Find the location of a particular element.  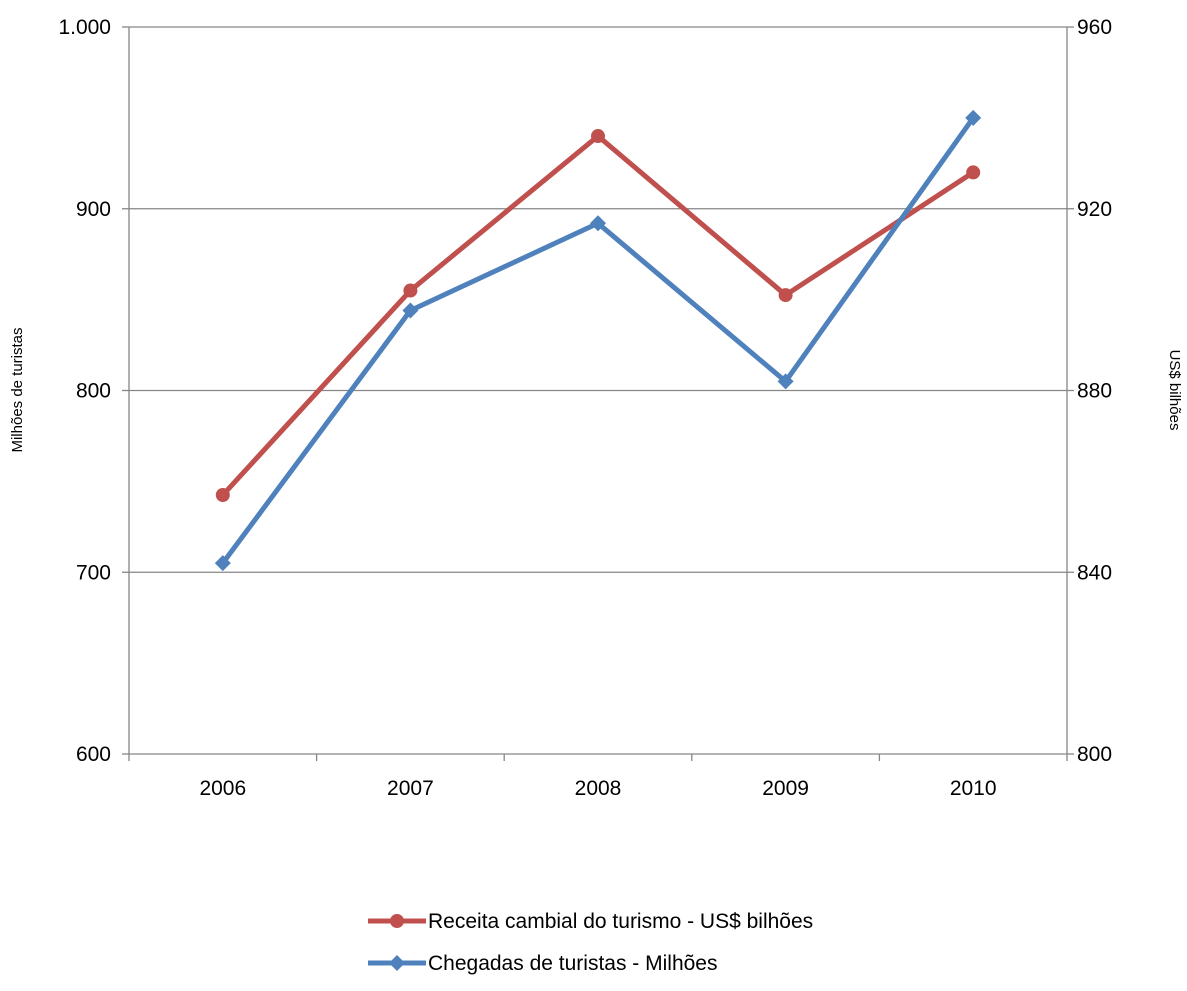

left-axis-ticks: 600 700 800 900 1.000 is located at coordinates (93, 391).